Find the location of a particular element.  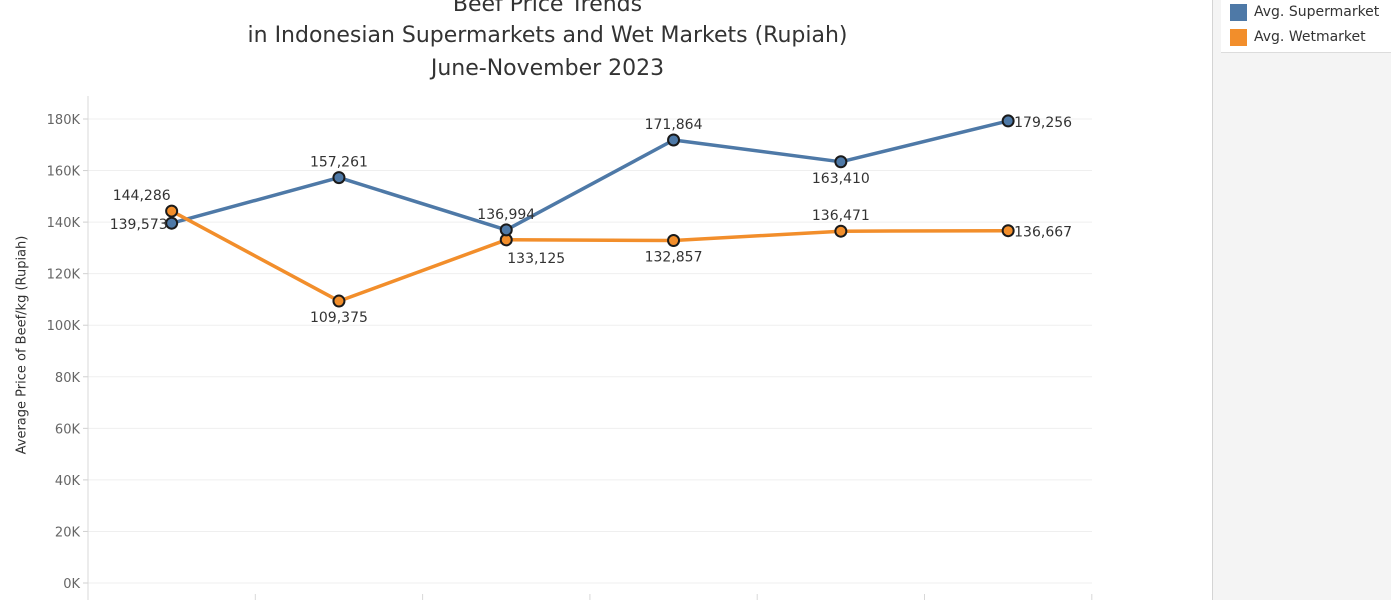

y-tick-label: 140K is located at coordinates (64, 223).